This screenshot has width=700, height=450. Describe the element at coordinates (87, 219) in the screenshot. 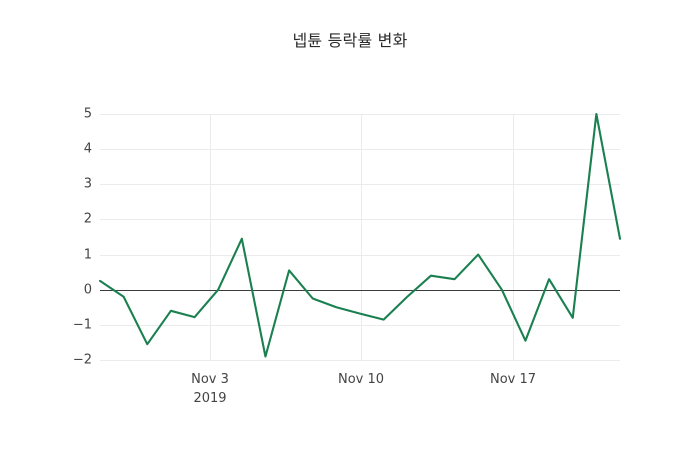

I see `y-tick-label: 2` at that location.